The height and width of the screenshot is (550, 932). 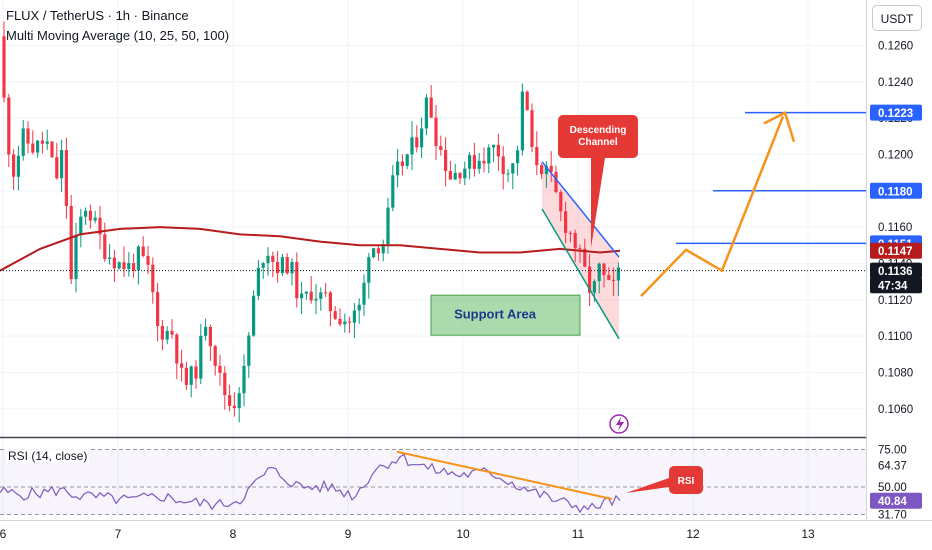 What do you see at coordinates (348, 534) in the screenshot?
I see `time-tick: 9` at bounding box center [348, 534].